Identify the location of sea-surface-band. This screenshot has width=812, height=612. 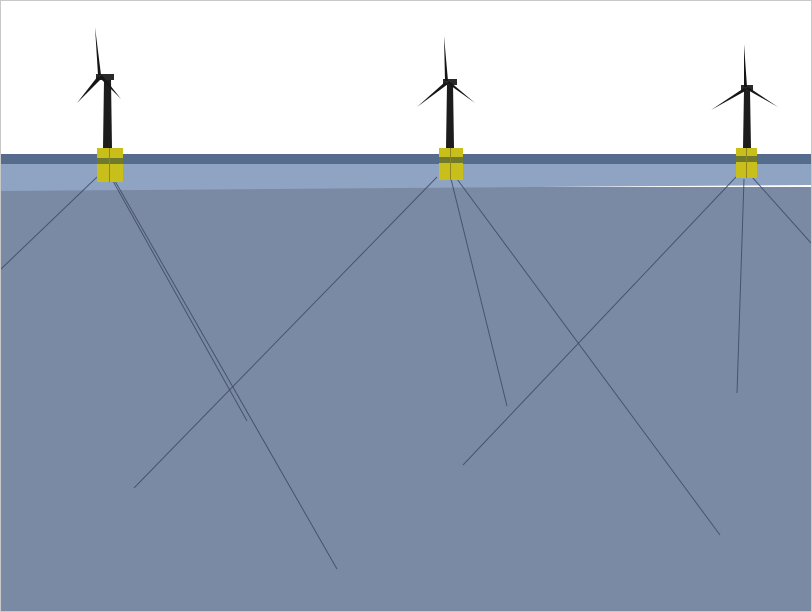
(406, 159).